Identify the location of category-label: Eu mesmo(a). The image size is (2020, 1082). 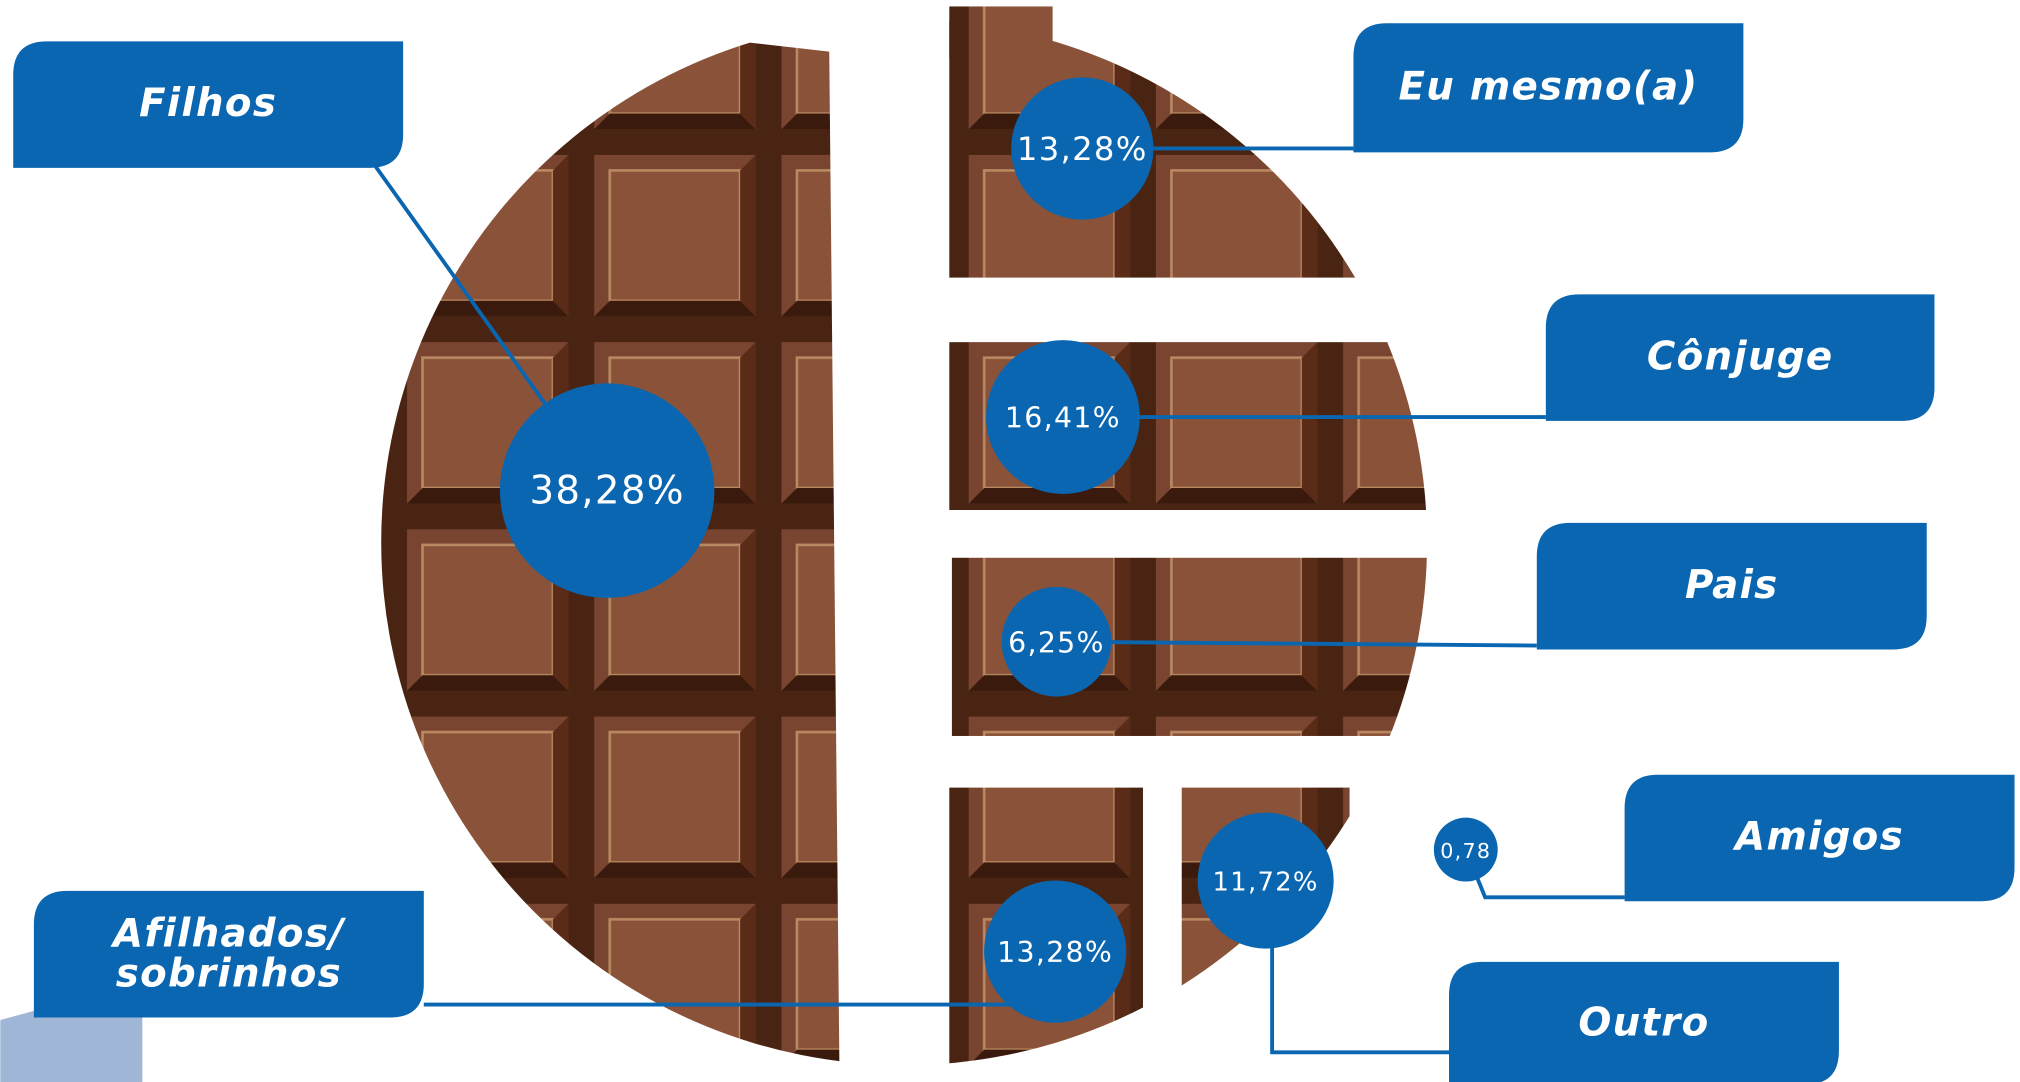
(1548, 87).